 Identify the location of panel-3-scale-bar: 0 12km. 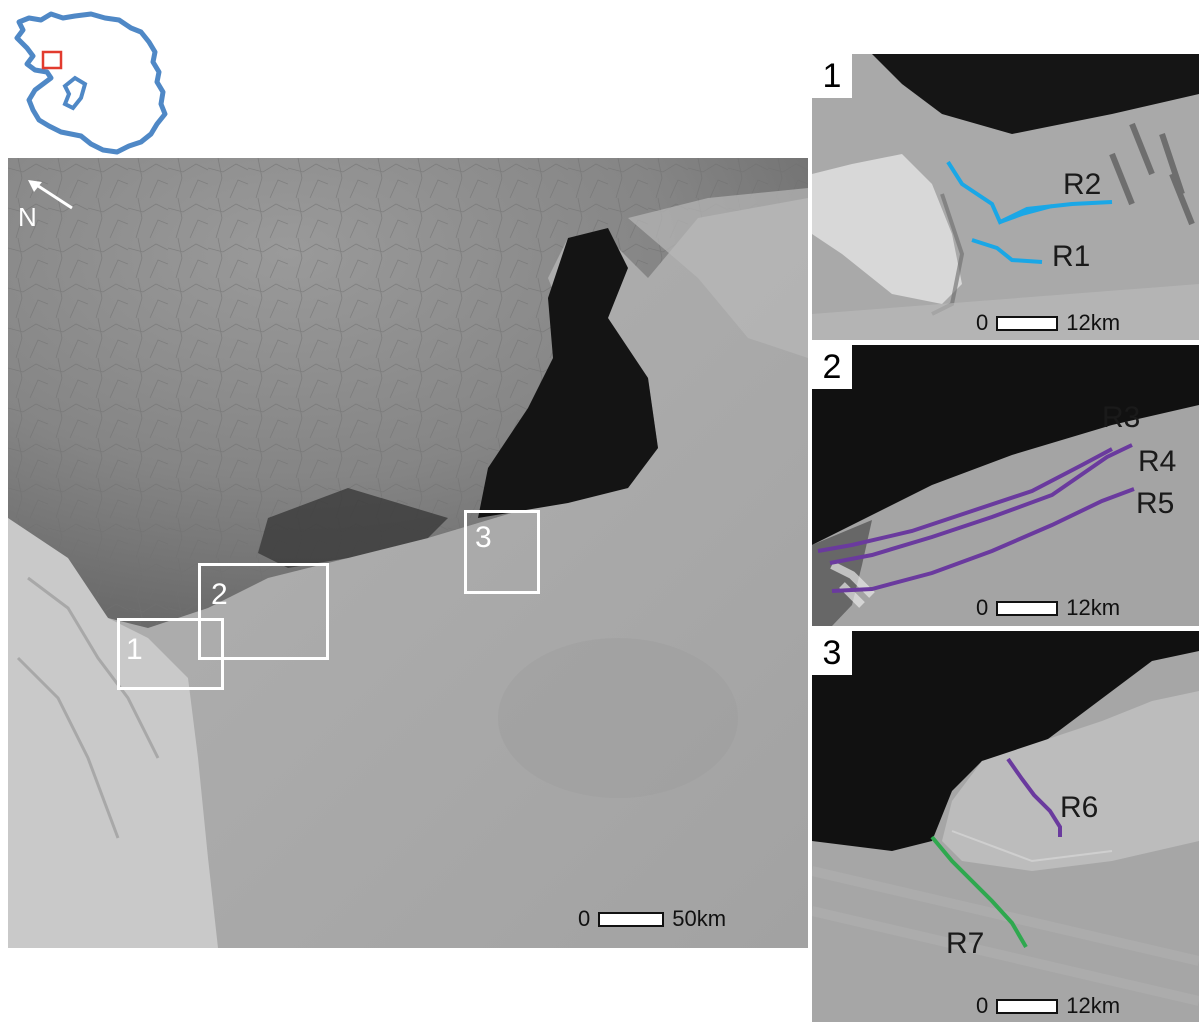
(1048, 1006).